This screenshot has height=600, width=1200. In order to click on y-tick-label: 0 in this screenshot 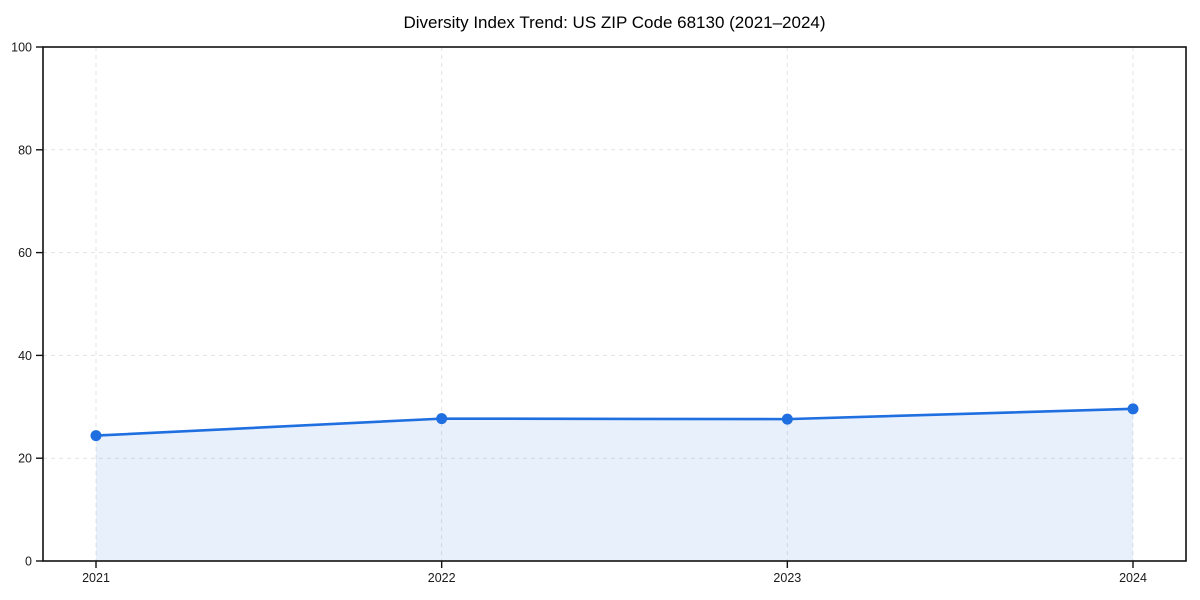, I will do `click(28, 562)`.